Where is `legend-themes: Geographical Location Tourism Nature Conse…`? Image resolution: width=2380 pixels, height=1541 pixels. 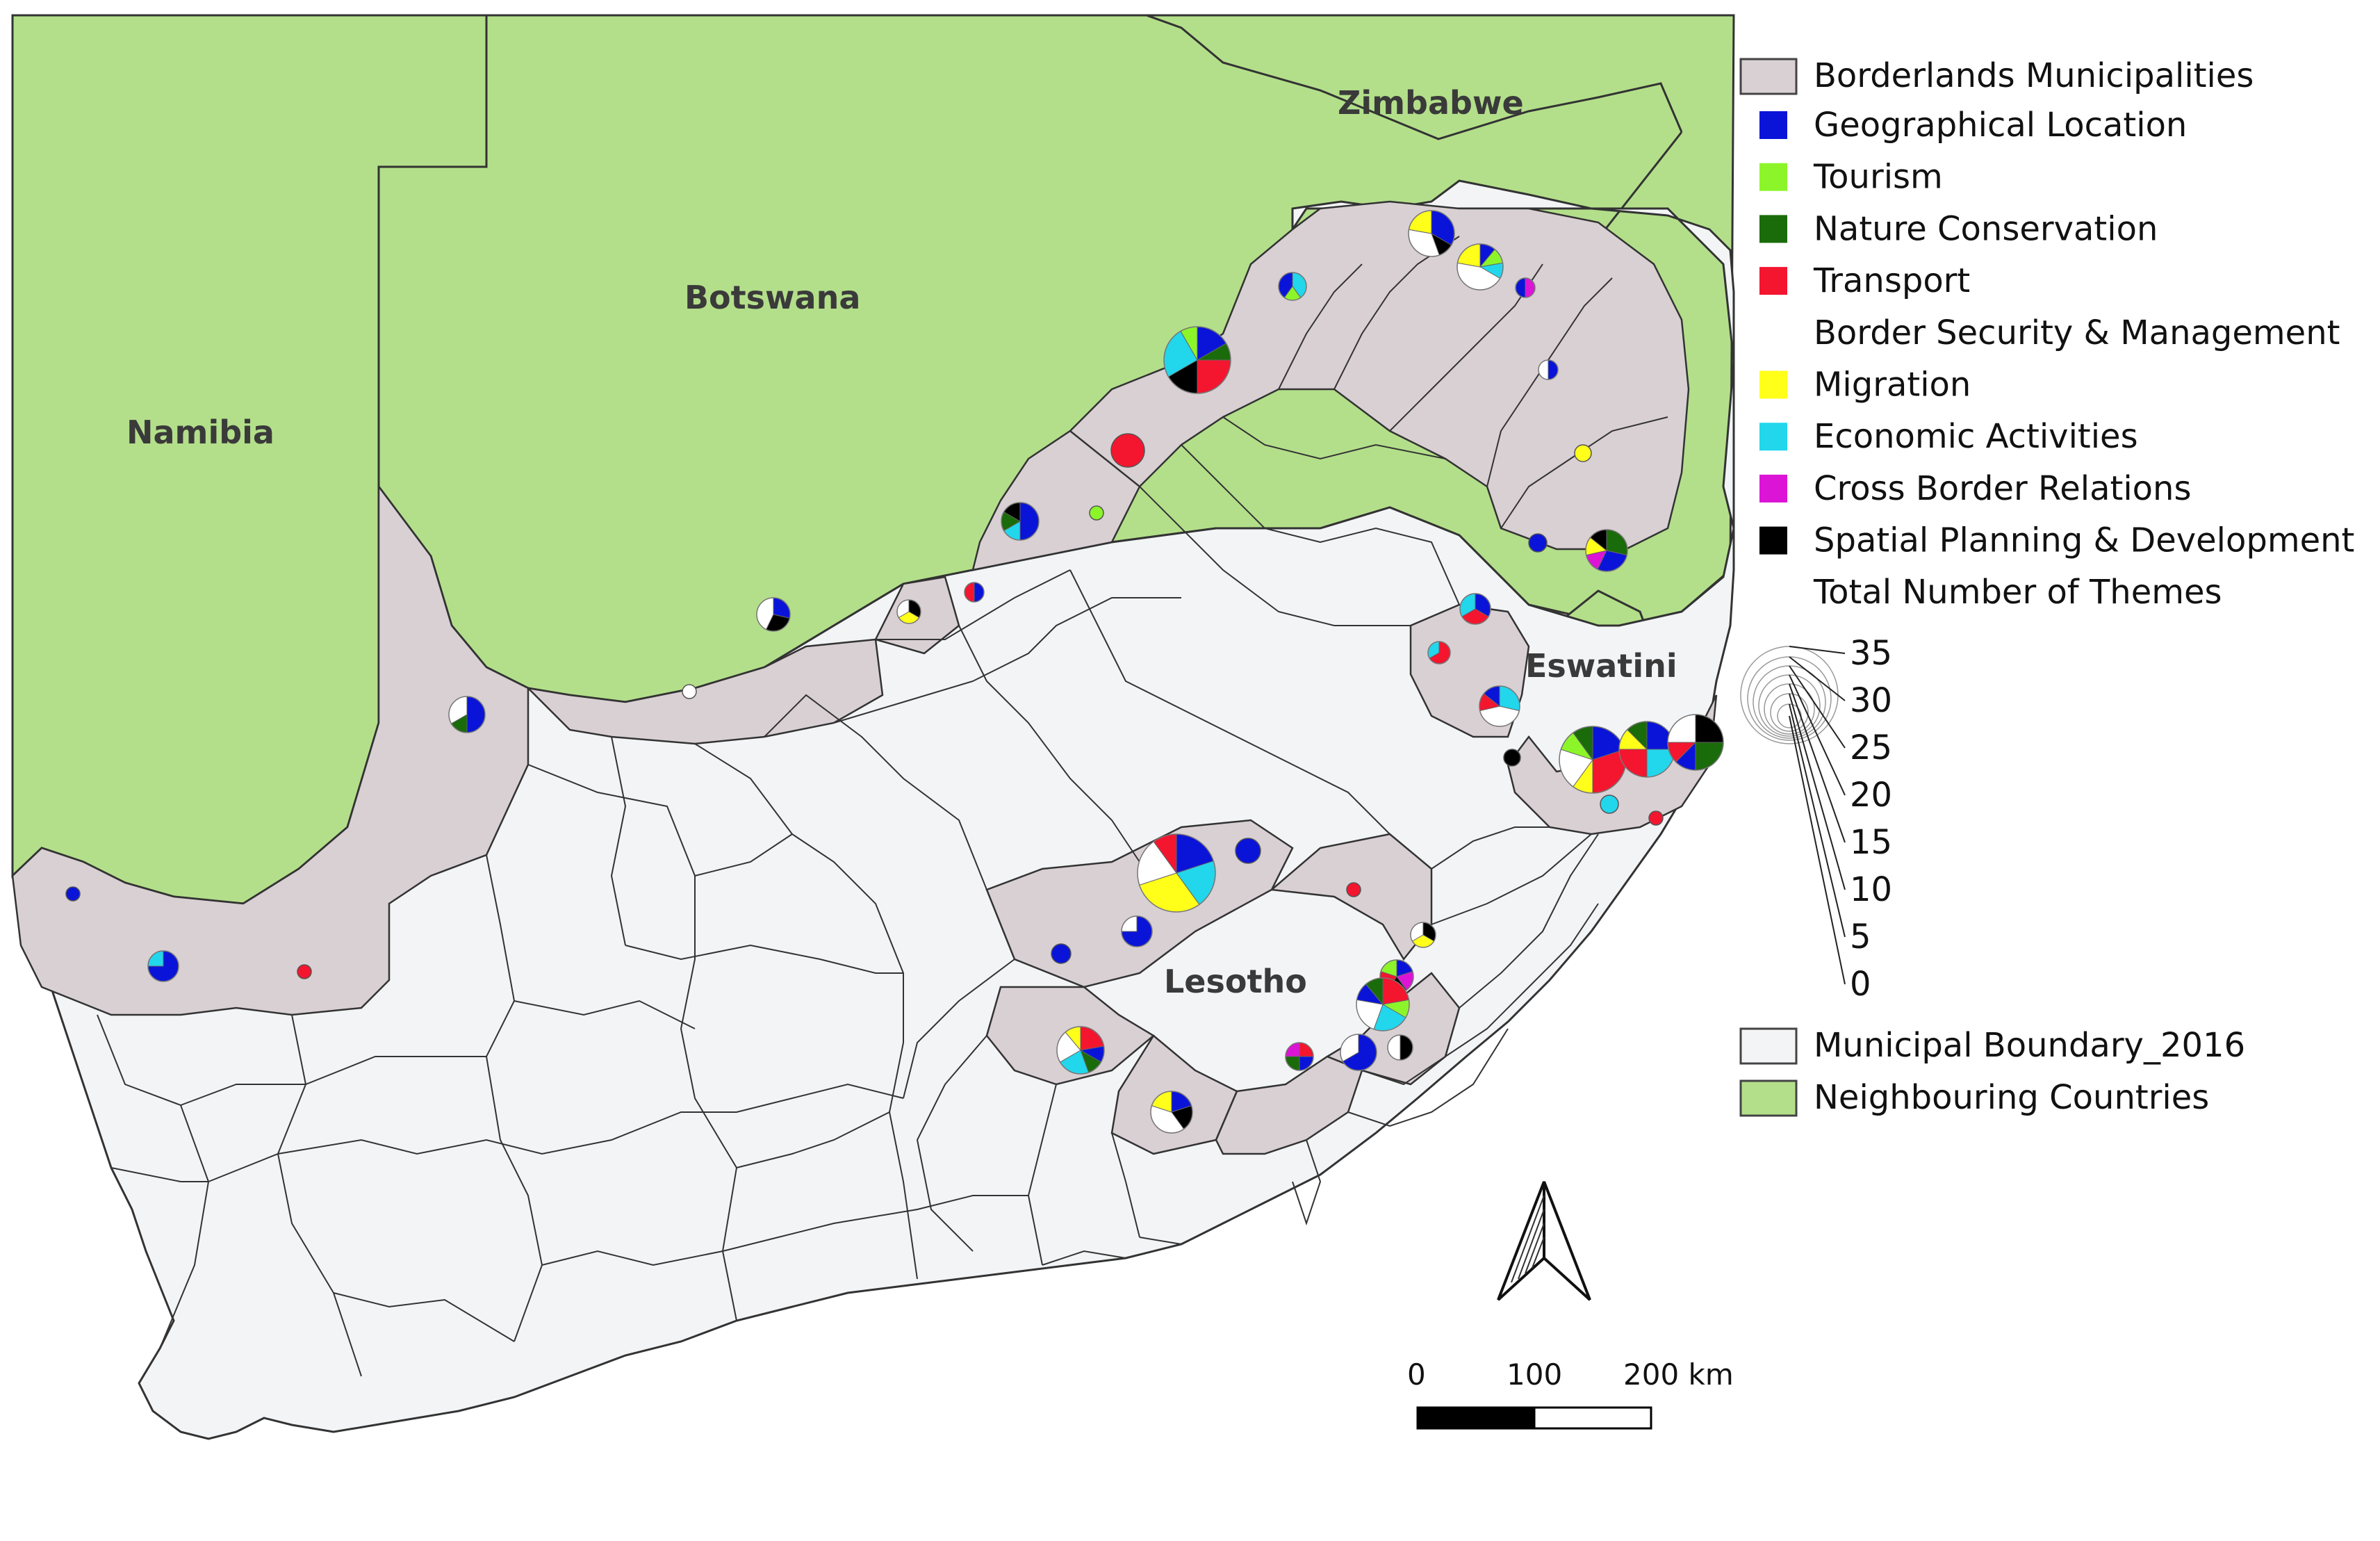
legend-themes: Geographical Location Tourism Nature Conse… is located at coordinates (2056, 333).